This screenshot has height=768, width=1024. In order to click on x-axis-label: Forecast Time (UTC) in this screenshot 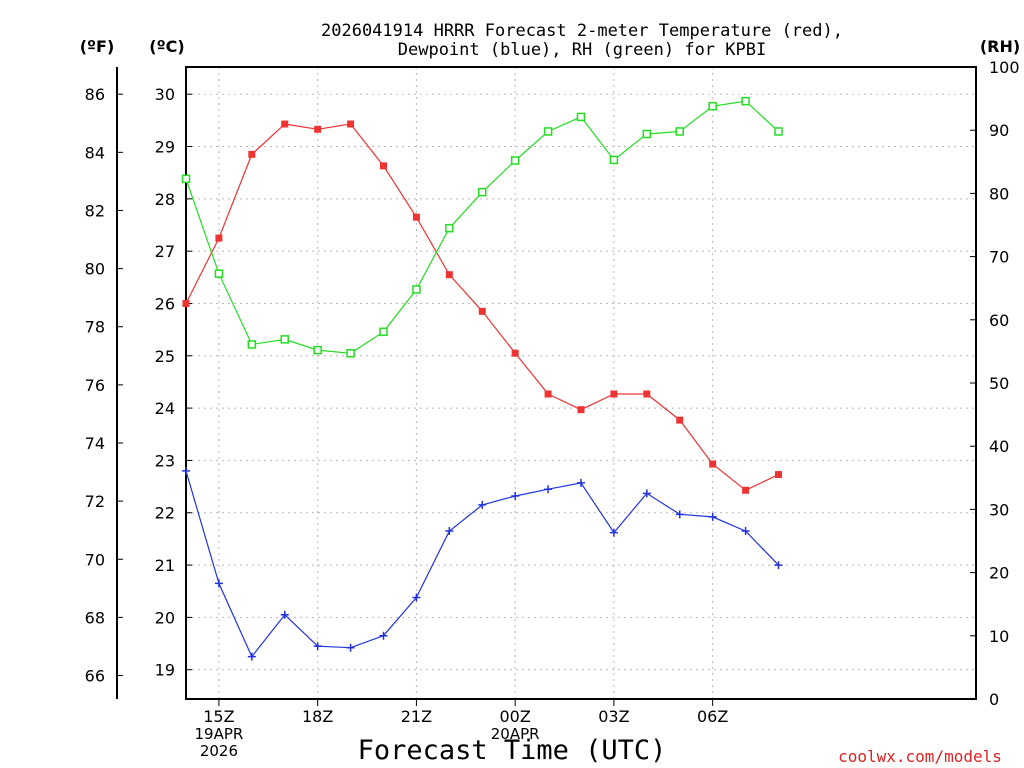, I will do `click(512, 750)`.